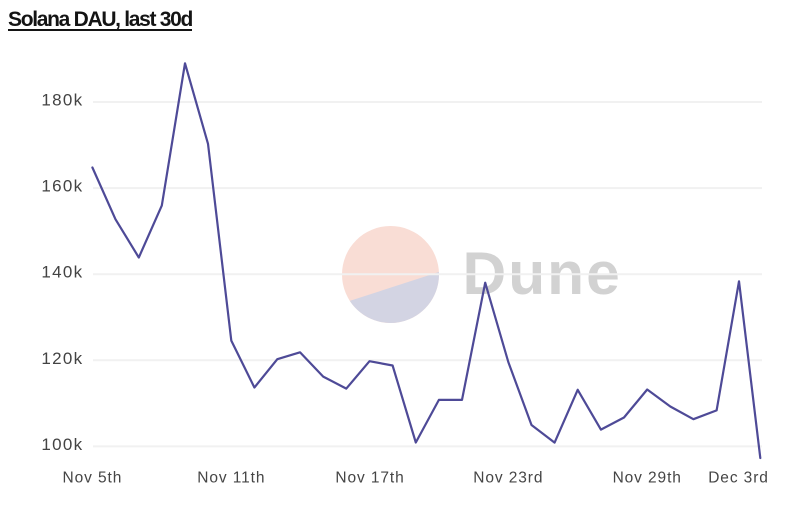  What do you see at coordinates (62, 444) in the screenshot?
I see `svg-text: 100k` at bounding box center [62, 444].